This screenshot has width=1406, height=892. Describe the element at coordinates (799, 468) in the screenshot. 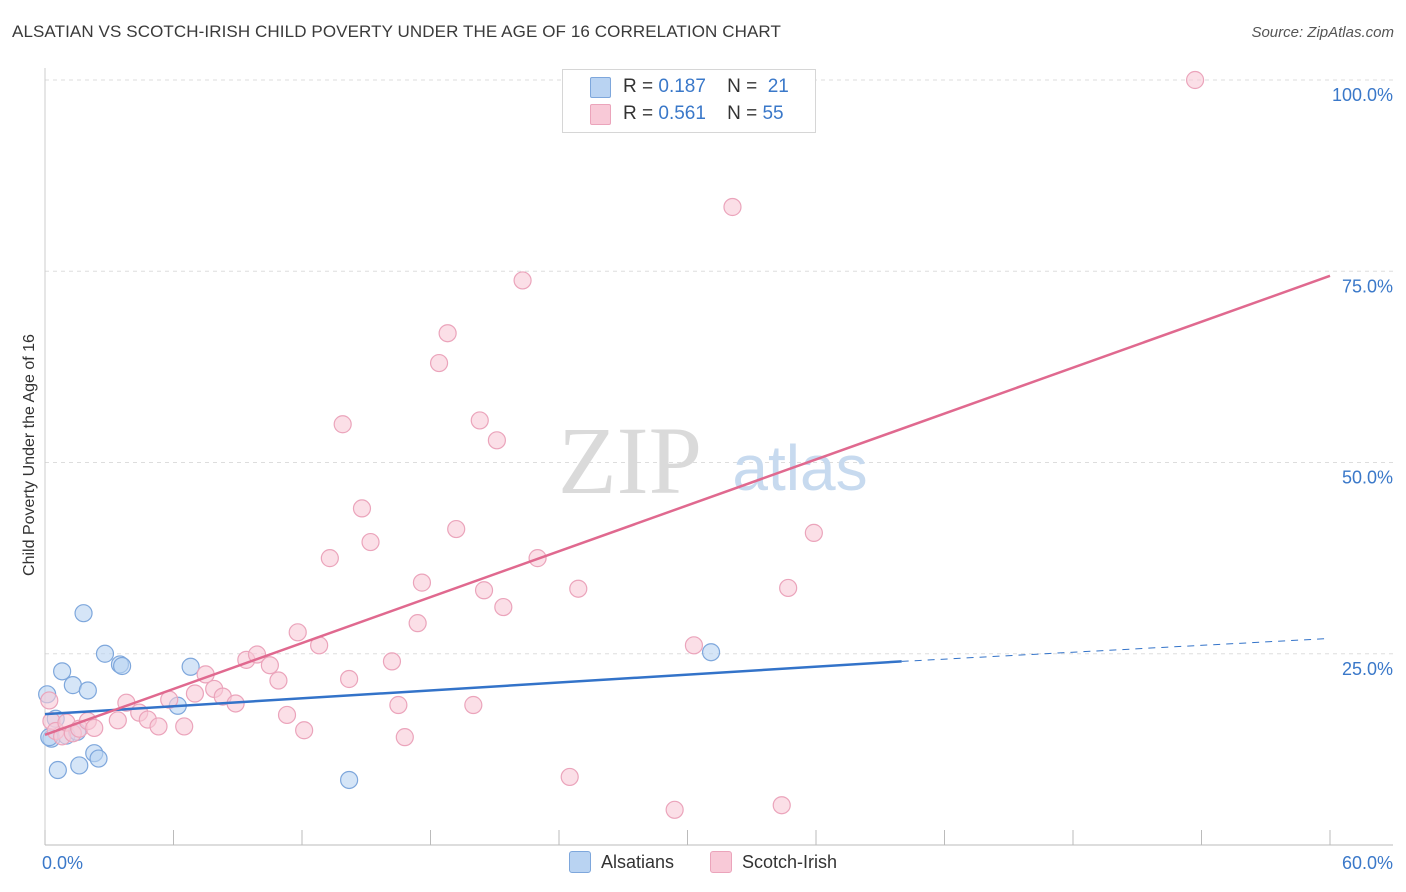

I see `watermark-atlas: atlas` at that location.